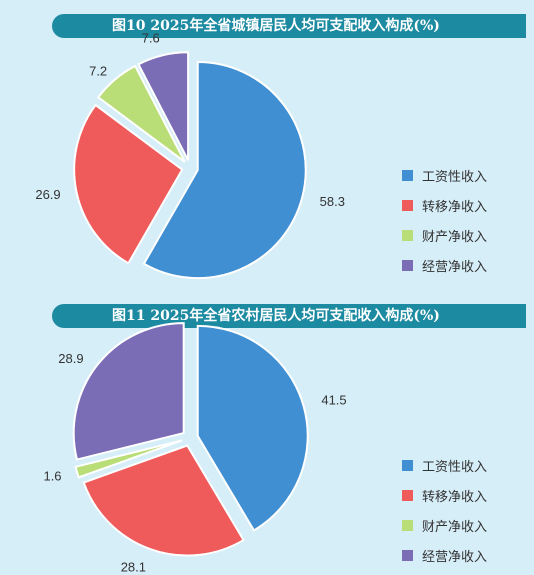 The width and height of the screenshot is (534, 575). What do you see at coordinates (151, 38) in the screenshot?
I see `slice-value-label-business: 7.6` at bounding box center [151, 38].